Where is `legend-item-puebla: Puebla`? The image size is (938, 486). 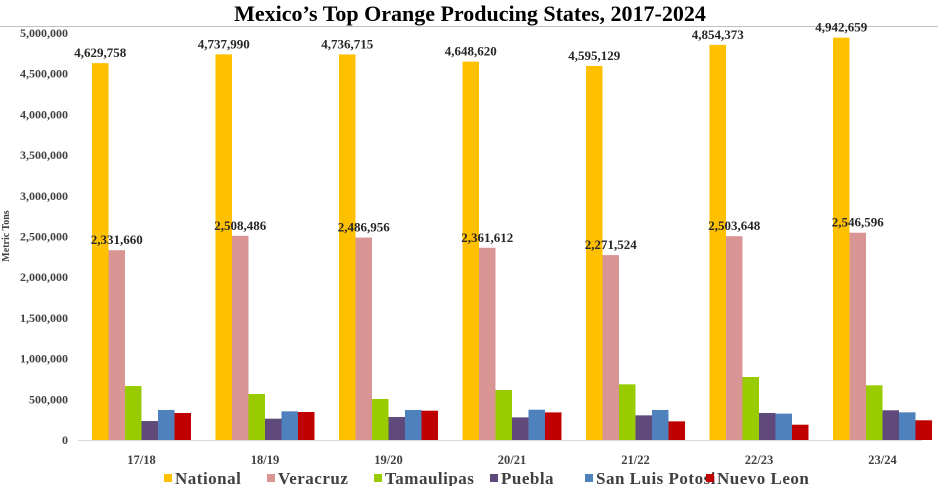 legend-item-puebla: Puebla is located at coordinates (522, 477).